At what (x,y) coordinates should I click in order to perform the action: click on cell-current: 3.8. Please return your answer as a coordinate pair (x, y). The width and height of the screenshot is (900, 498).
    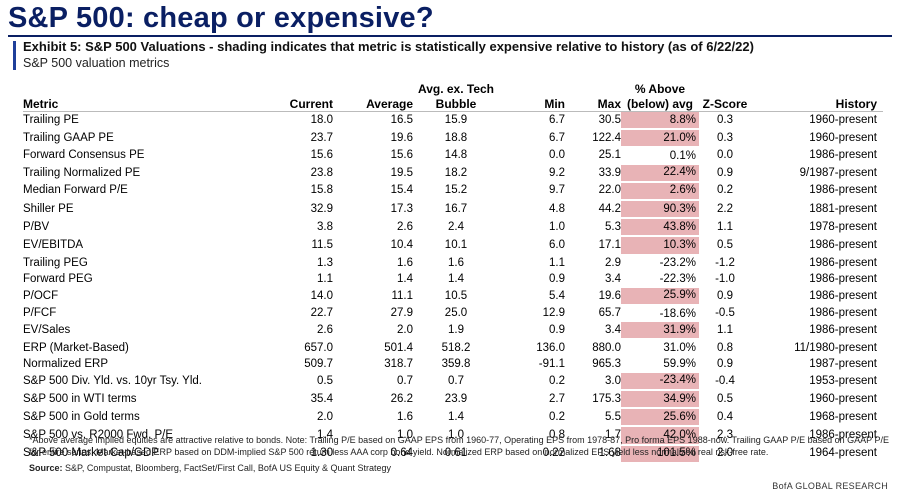
    Looking at the image, I should click on (325, 226).